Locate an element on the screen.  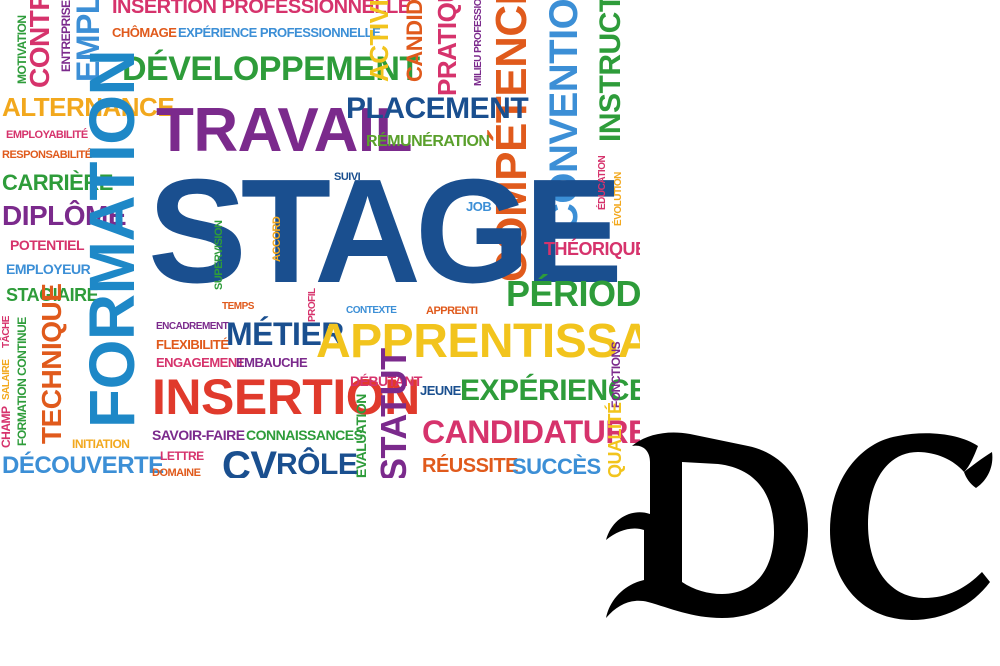
word-candidature: CANDIDATURE is located at coordinates (531, 432).